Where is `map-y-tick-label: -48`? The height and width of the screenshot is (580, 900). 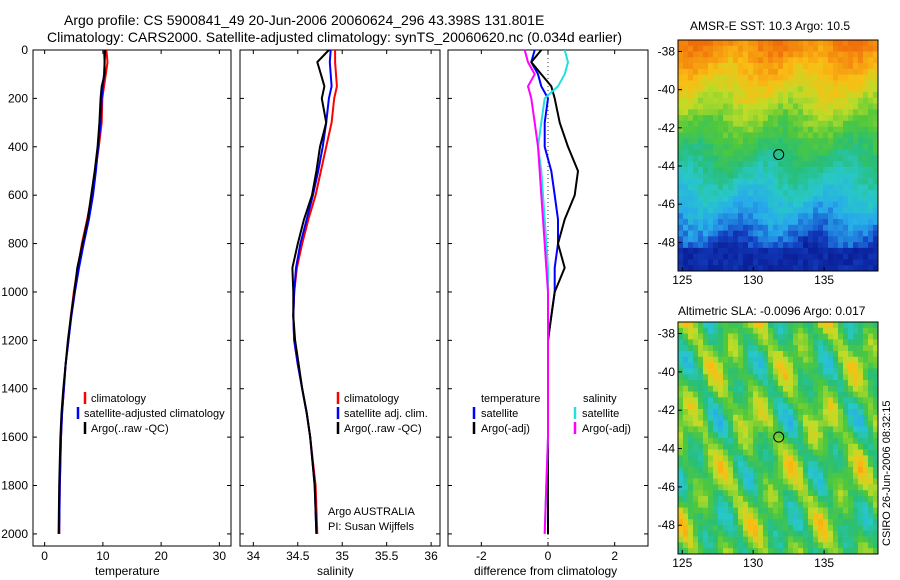 map-y-tick-label: -48 is located at coordinates (667, 242).